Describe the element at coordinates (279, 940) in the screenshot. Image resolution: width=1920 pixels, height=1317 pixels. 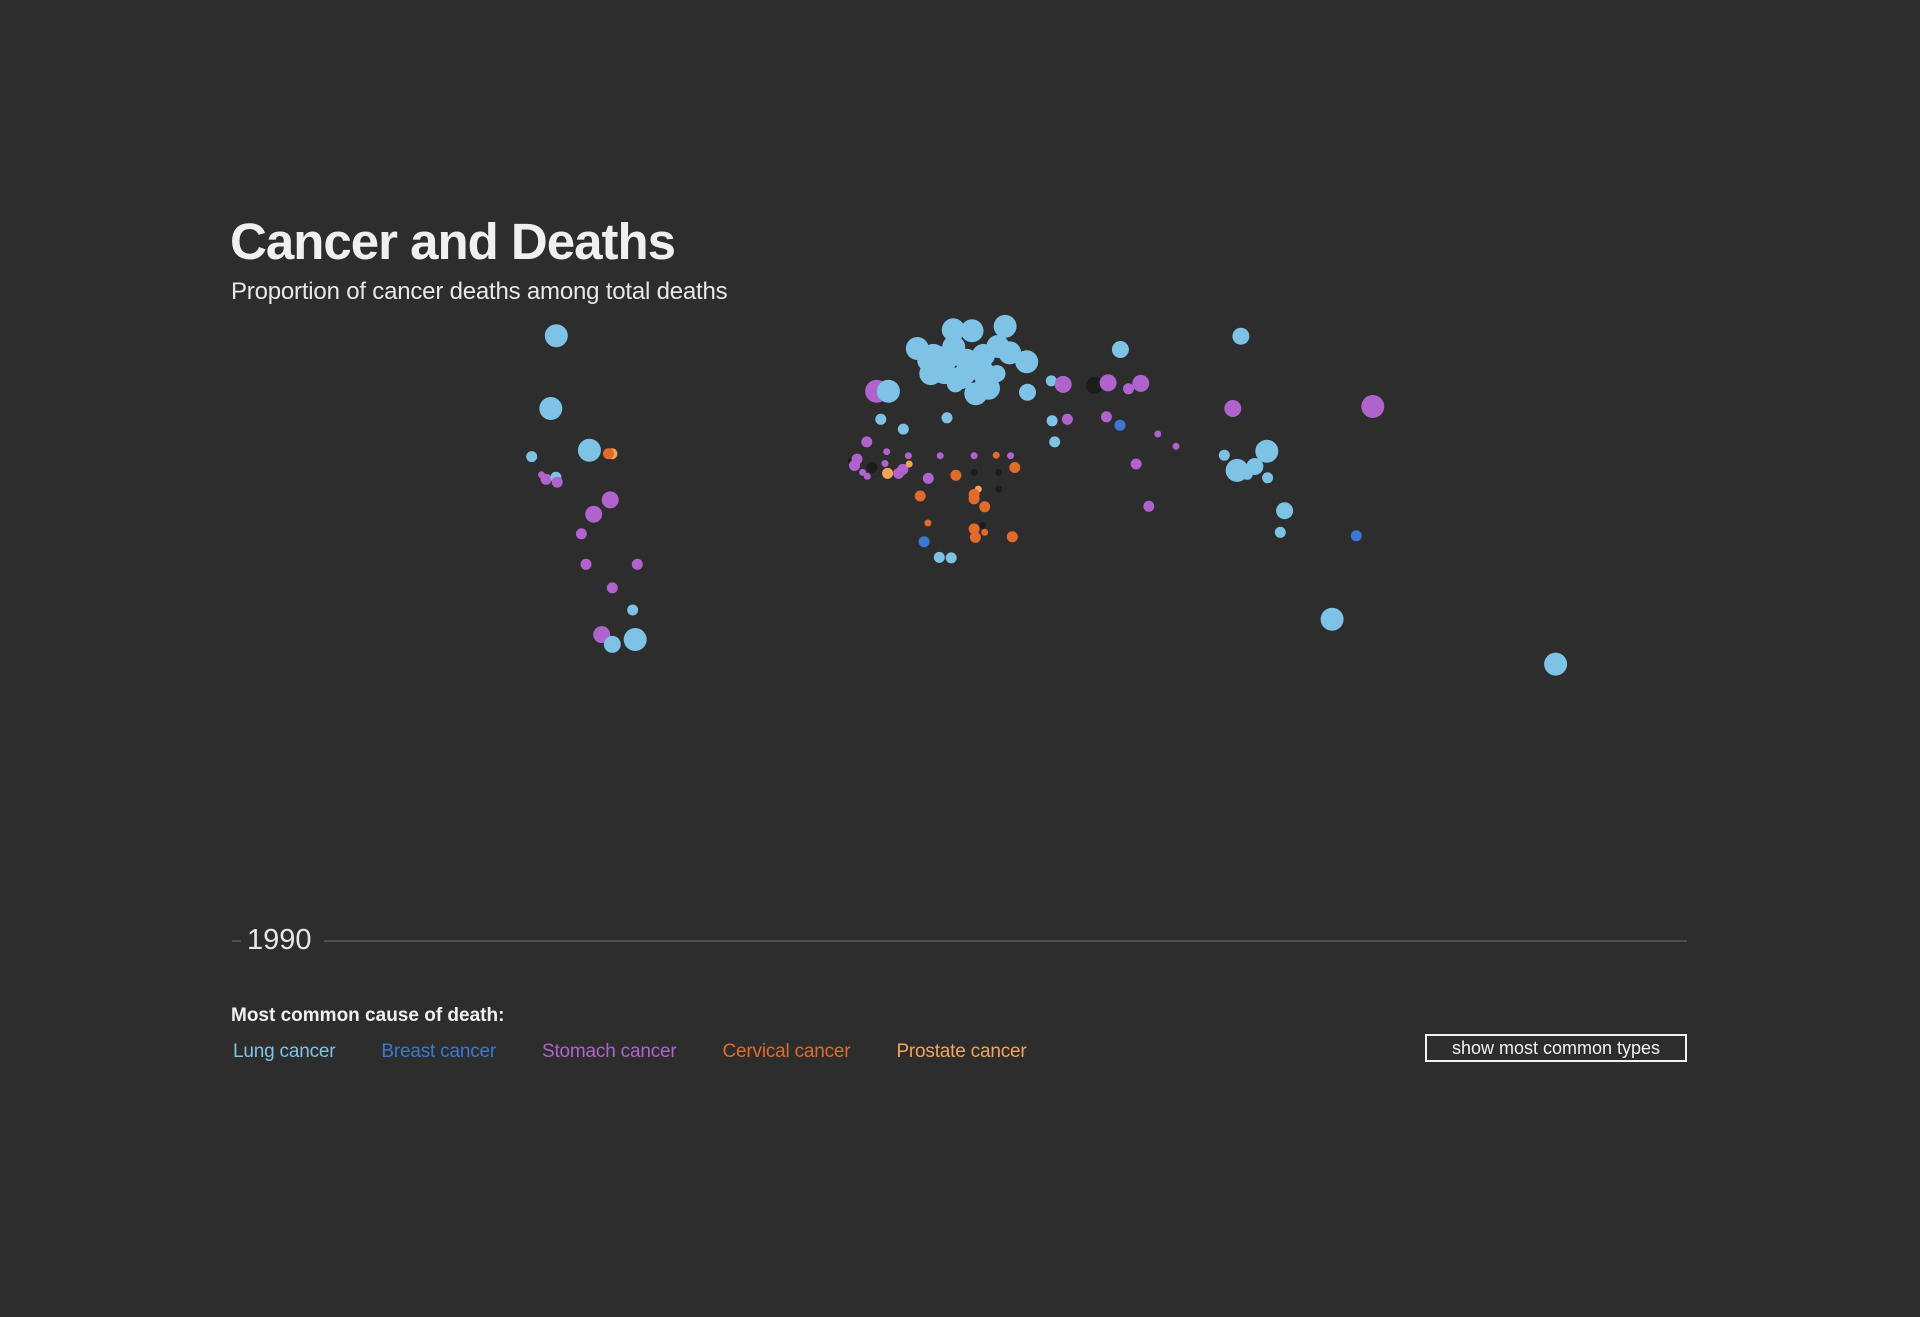
I see `timeline-year: 1990` at that location.